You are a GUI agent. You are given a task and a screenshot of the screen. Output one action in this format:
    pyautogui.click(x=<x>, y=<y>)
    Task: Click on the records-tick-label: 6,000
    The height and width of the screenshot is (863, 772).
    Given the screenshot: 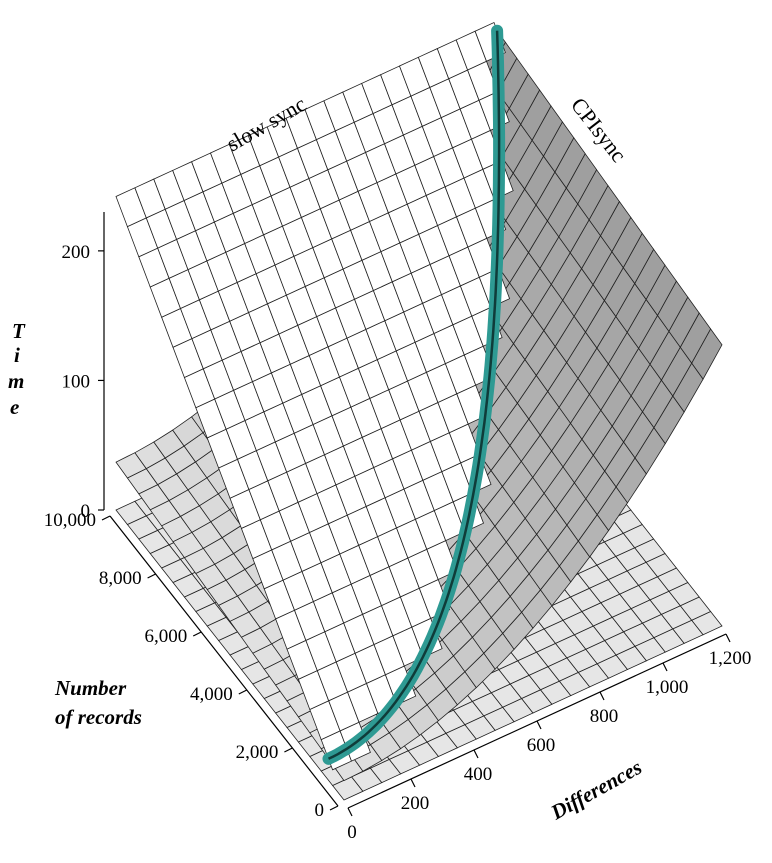 What is the action you would take?
    pyautogui.click(x=165, y=636)
    